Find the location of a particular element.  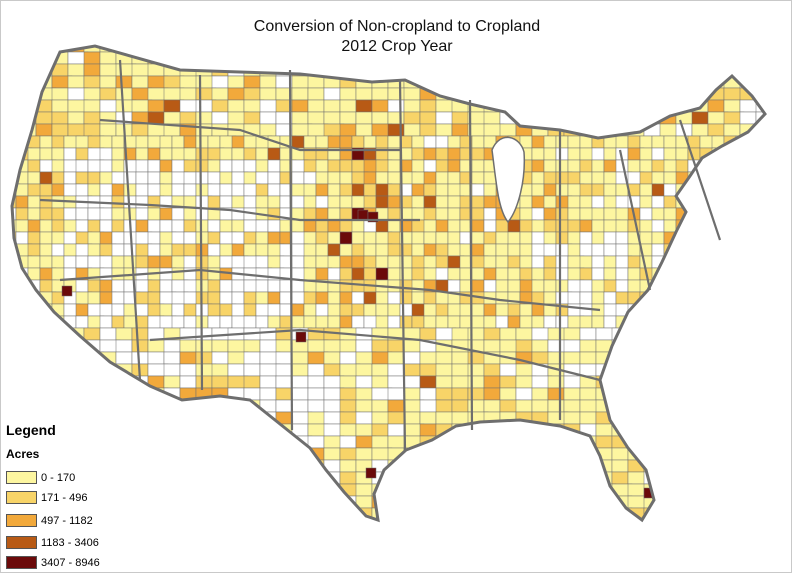

legend-heading: Legend is located at coordinates (31, 430).